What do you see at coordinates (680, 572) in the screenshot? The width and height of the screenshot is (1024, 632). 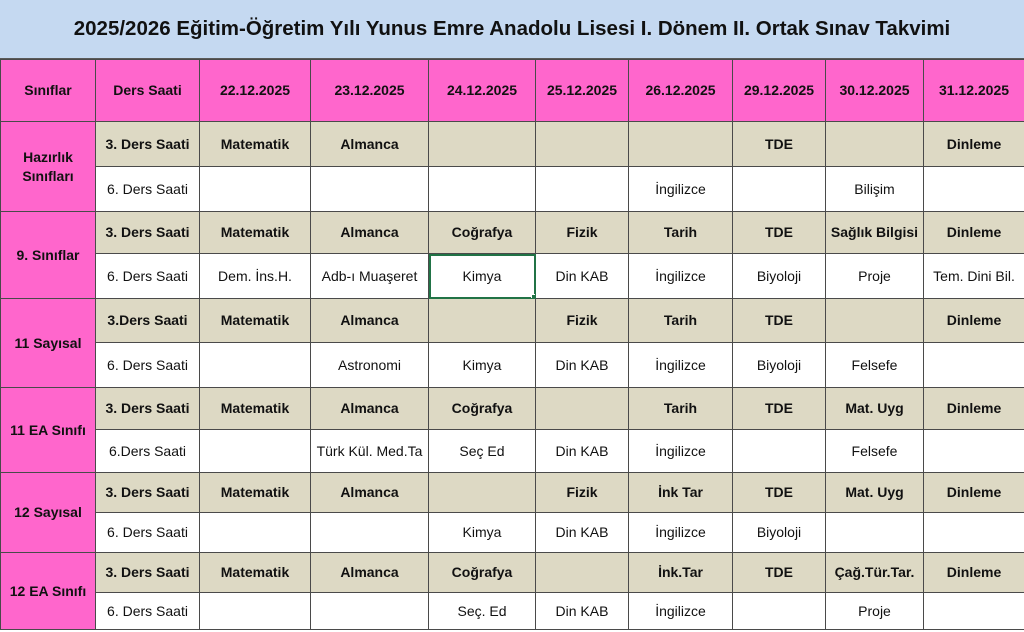 I see `exam-cell: İnk.Tar` at bounding box center [680, 572].